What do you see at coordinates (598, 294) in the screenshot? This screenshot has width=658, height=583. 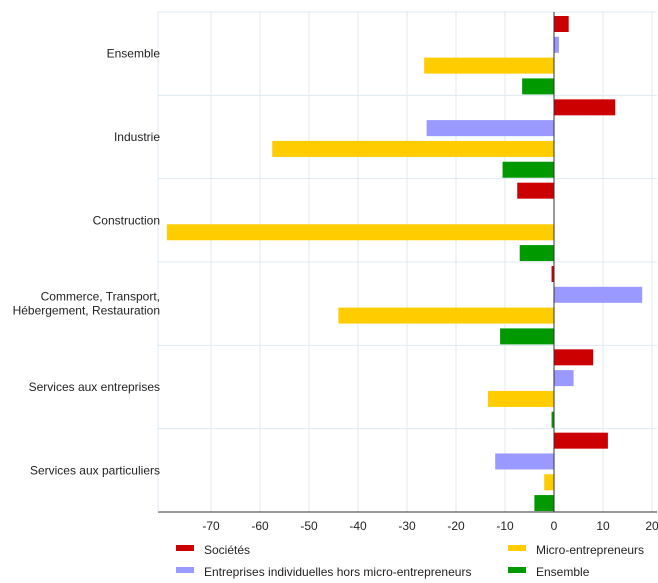 I see `bar-entreprises-individuelles-hors-micro-entrepreneurs-commerce-transport-hebergement-restauration` at bounding box center [598, 294].